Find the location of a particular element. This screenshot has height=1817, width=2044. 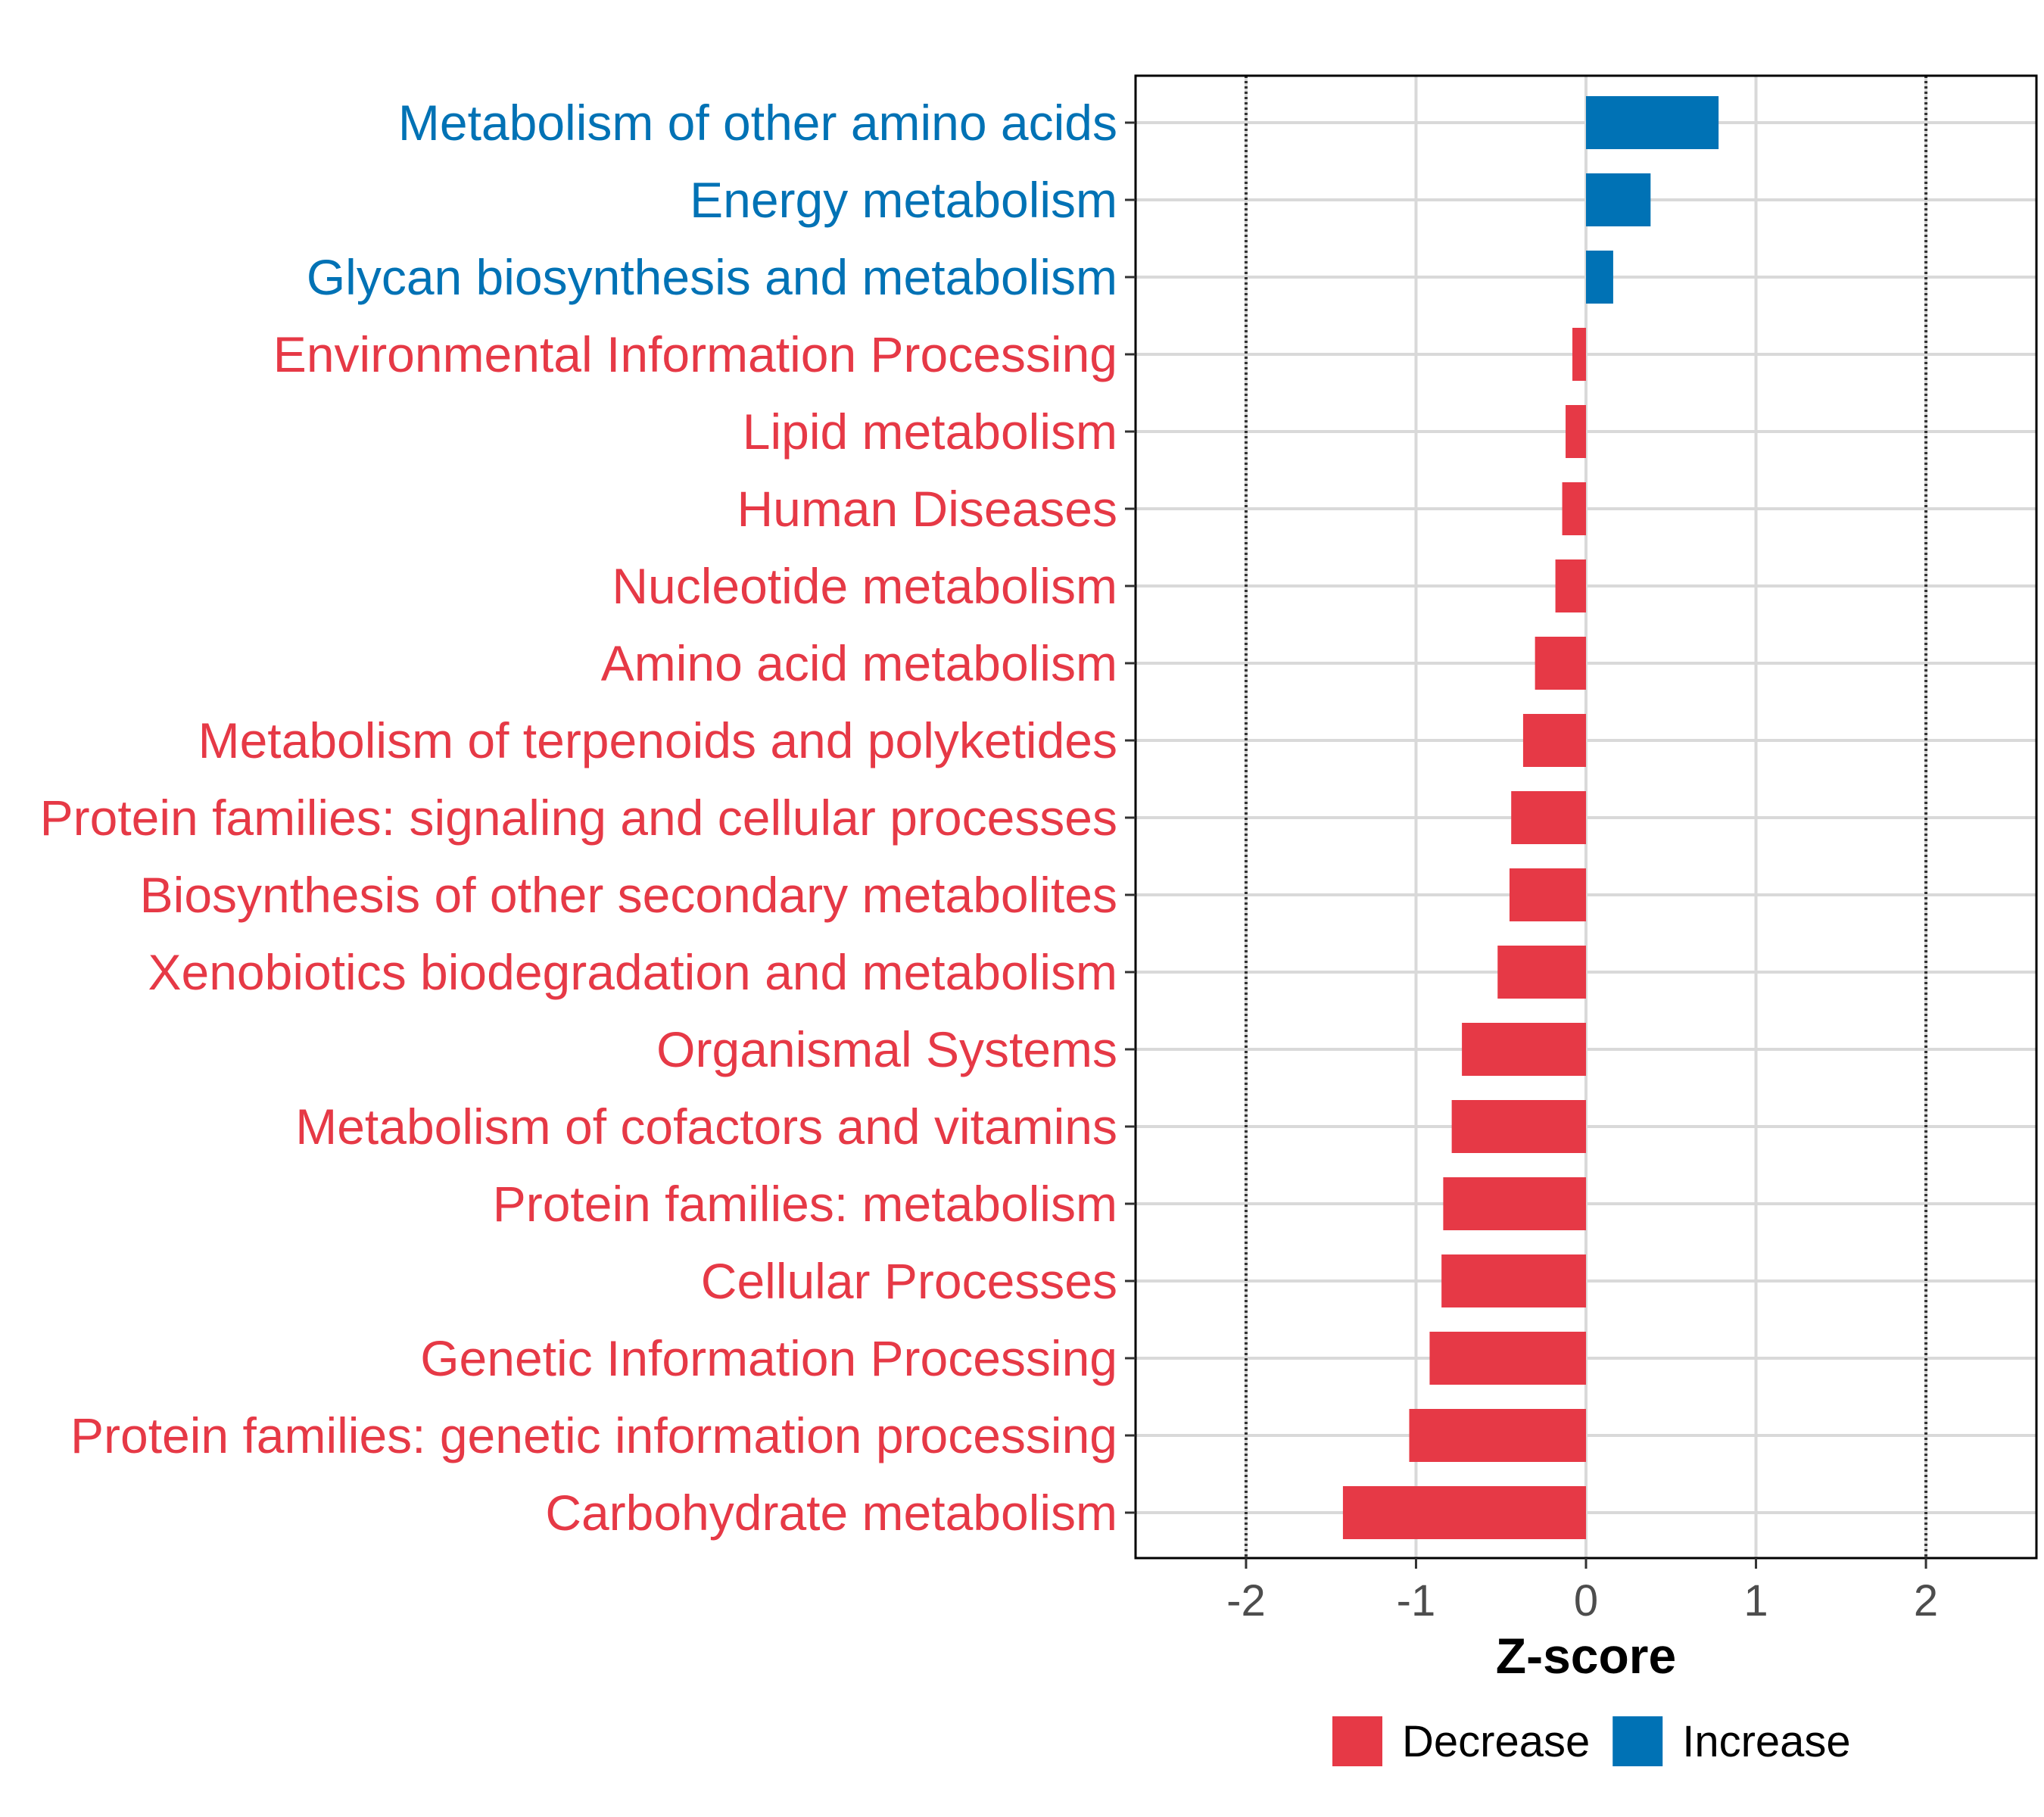

category-label: Genetic Information Processing is located at coordinates (768, 1358).